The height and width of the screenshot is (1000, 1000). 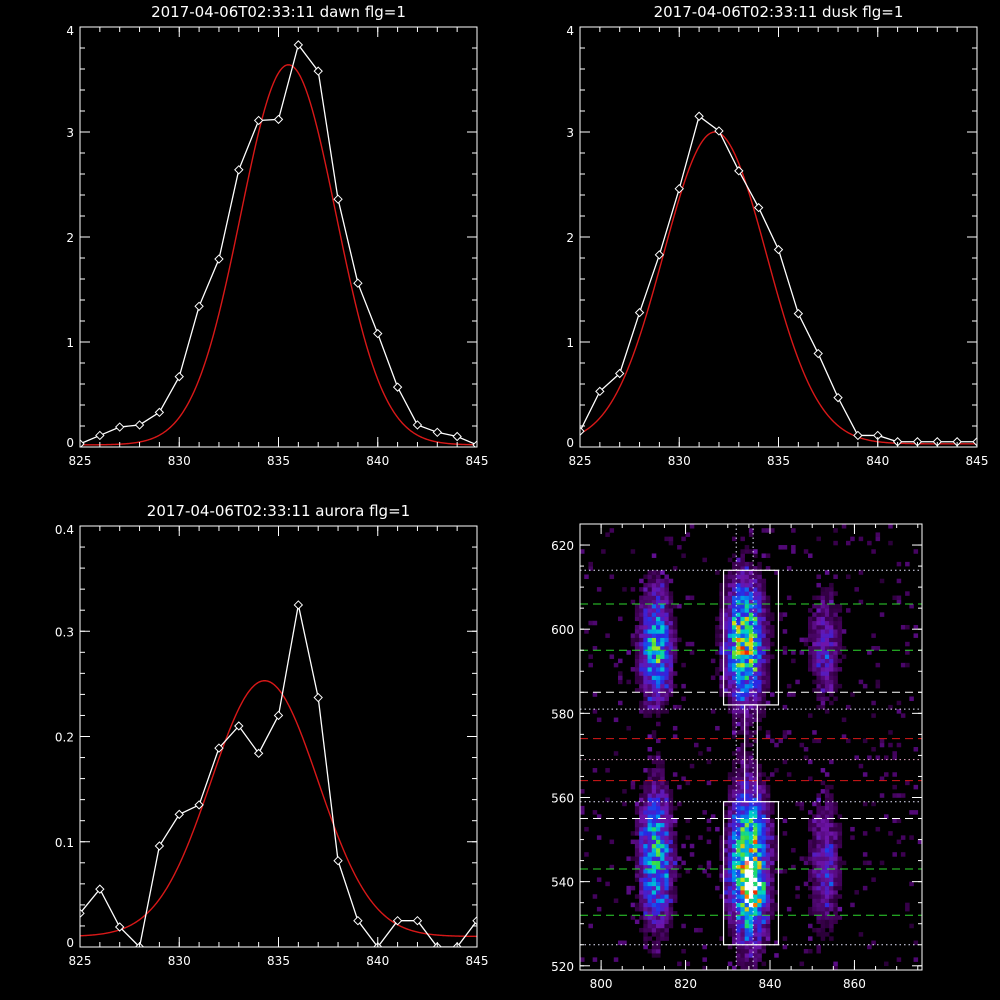 I want to click on y-tick-label: 520, so click(x=562, y=967).